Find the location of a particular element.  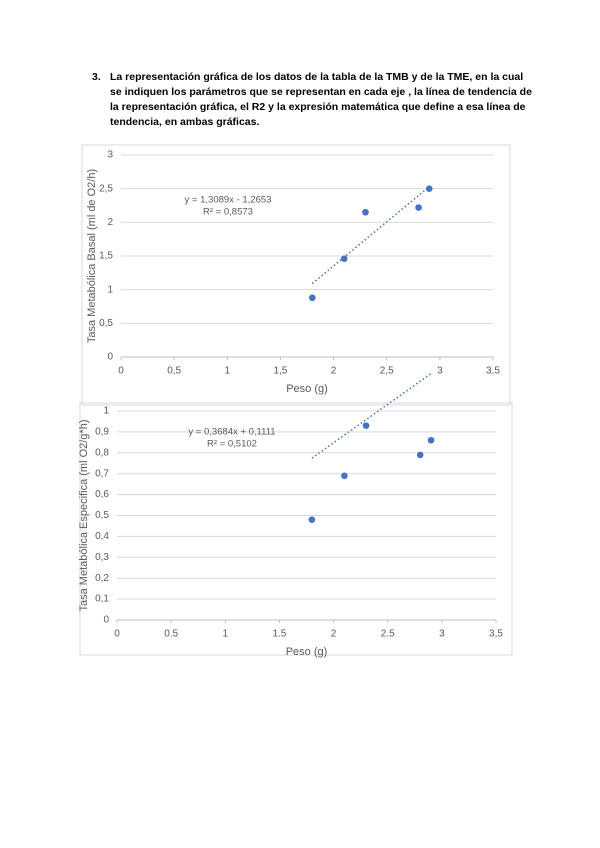

y-axis-label: Tasa Metabólica Basal (ml de O2/h) is located at coordinates (92, 256).